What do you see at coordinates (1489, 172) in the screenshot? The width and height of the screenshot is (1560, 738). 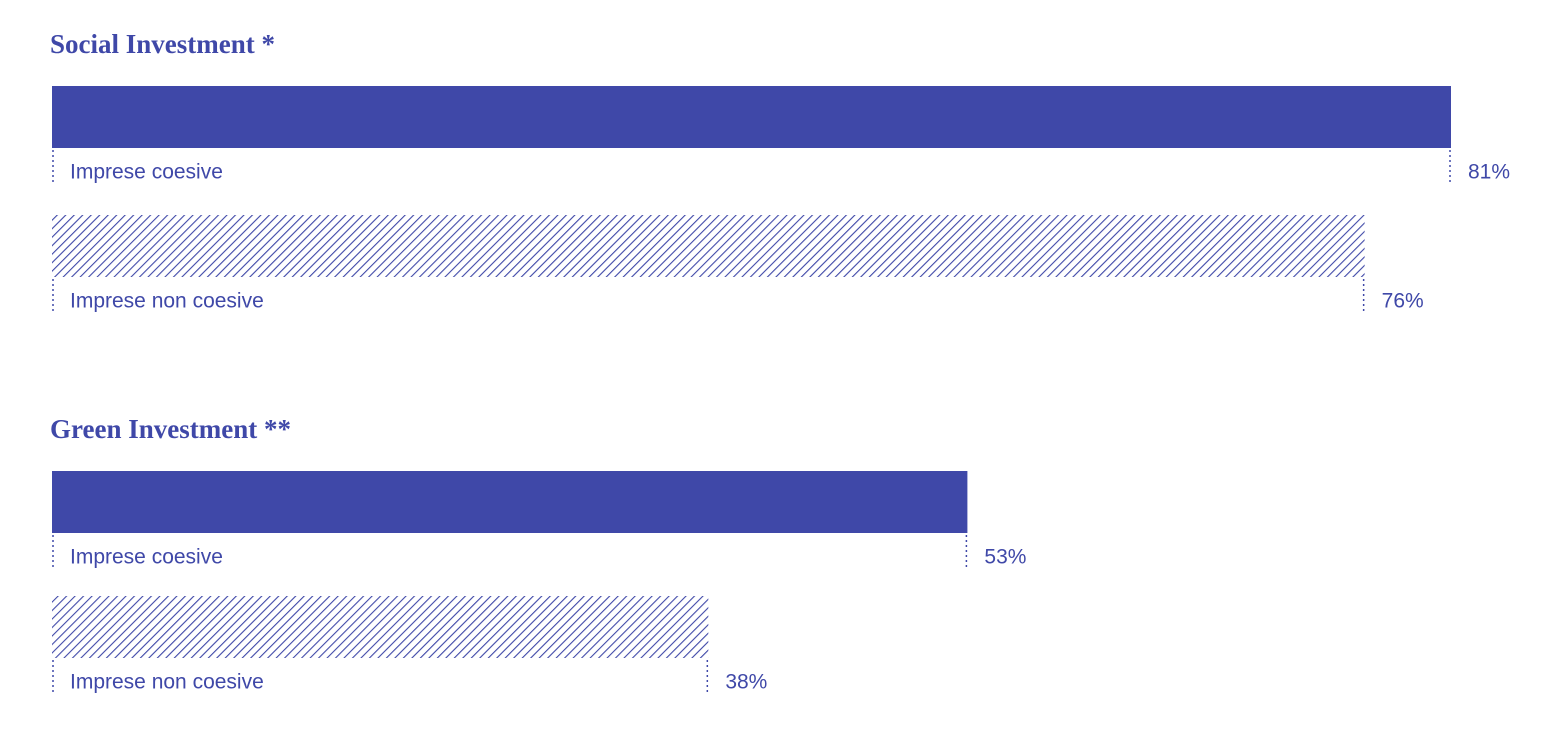 I see `value-label: 81%` at bounding box center [1489, 172].